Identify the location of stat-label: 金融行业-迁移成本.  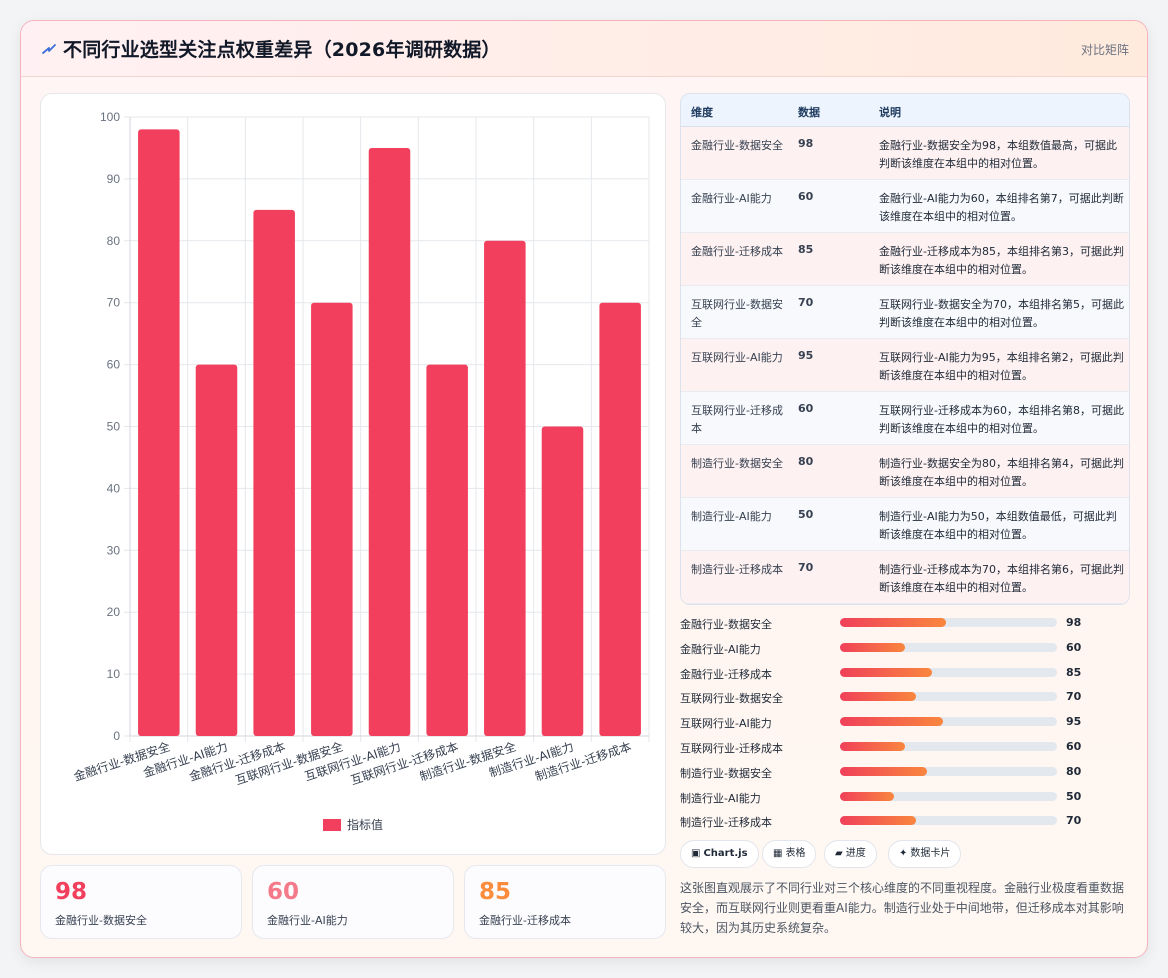
(525, 920).